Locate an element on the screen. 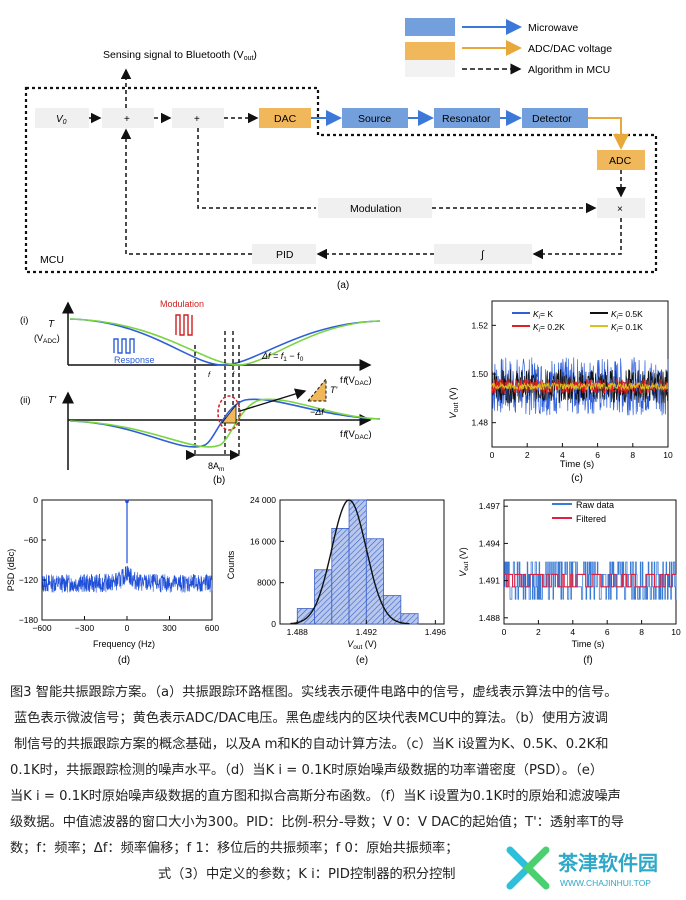 This screenshot has height=900, width=686. panel-f-ylabel: Vout (V) is located at coordinates (464, 562).